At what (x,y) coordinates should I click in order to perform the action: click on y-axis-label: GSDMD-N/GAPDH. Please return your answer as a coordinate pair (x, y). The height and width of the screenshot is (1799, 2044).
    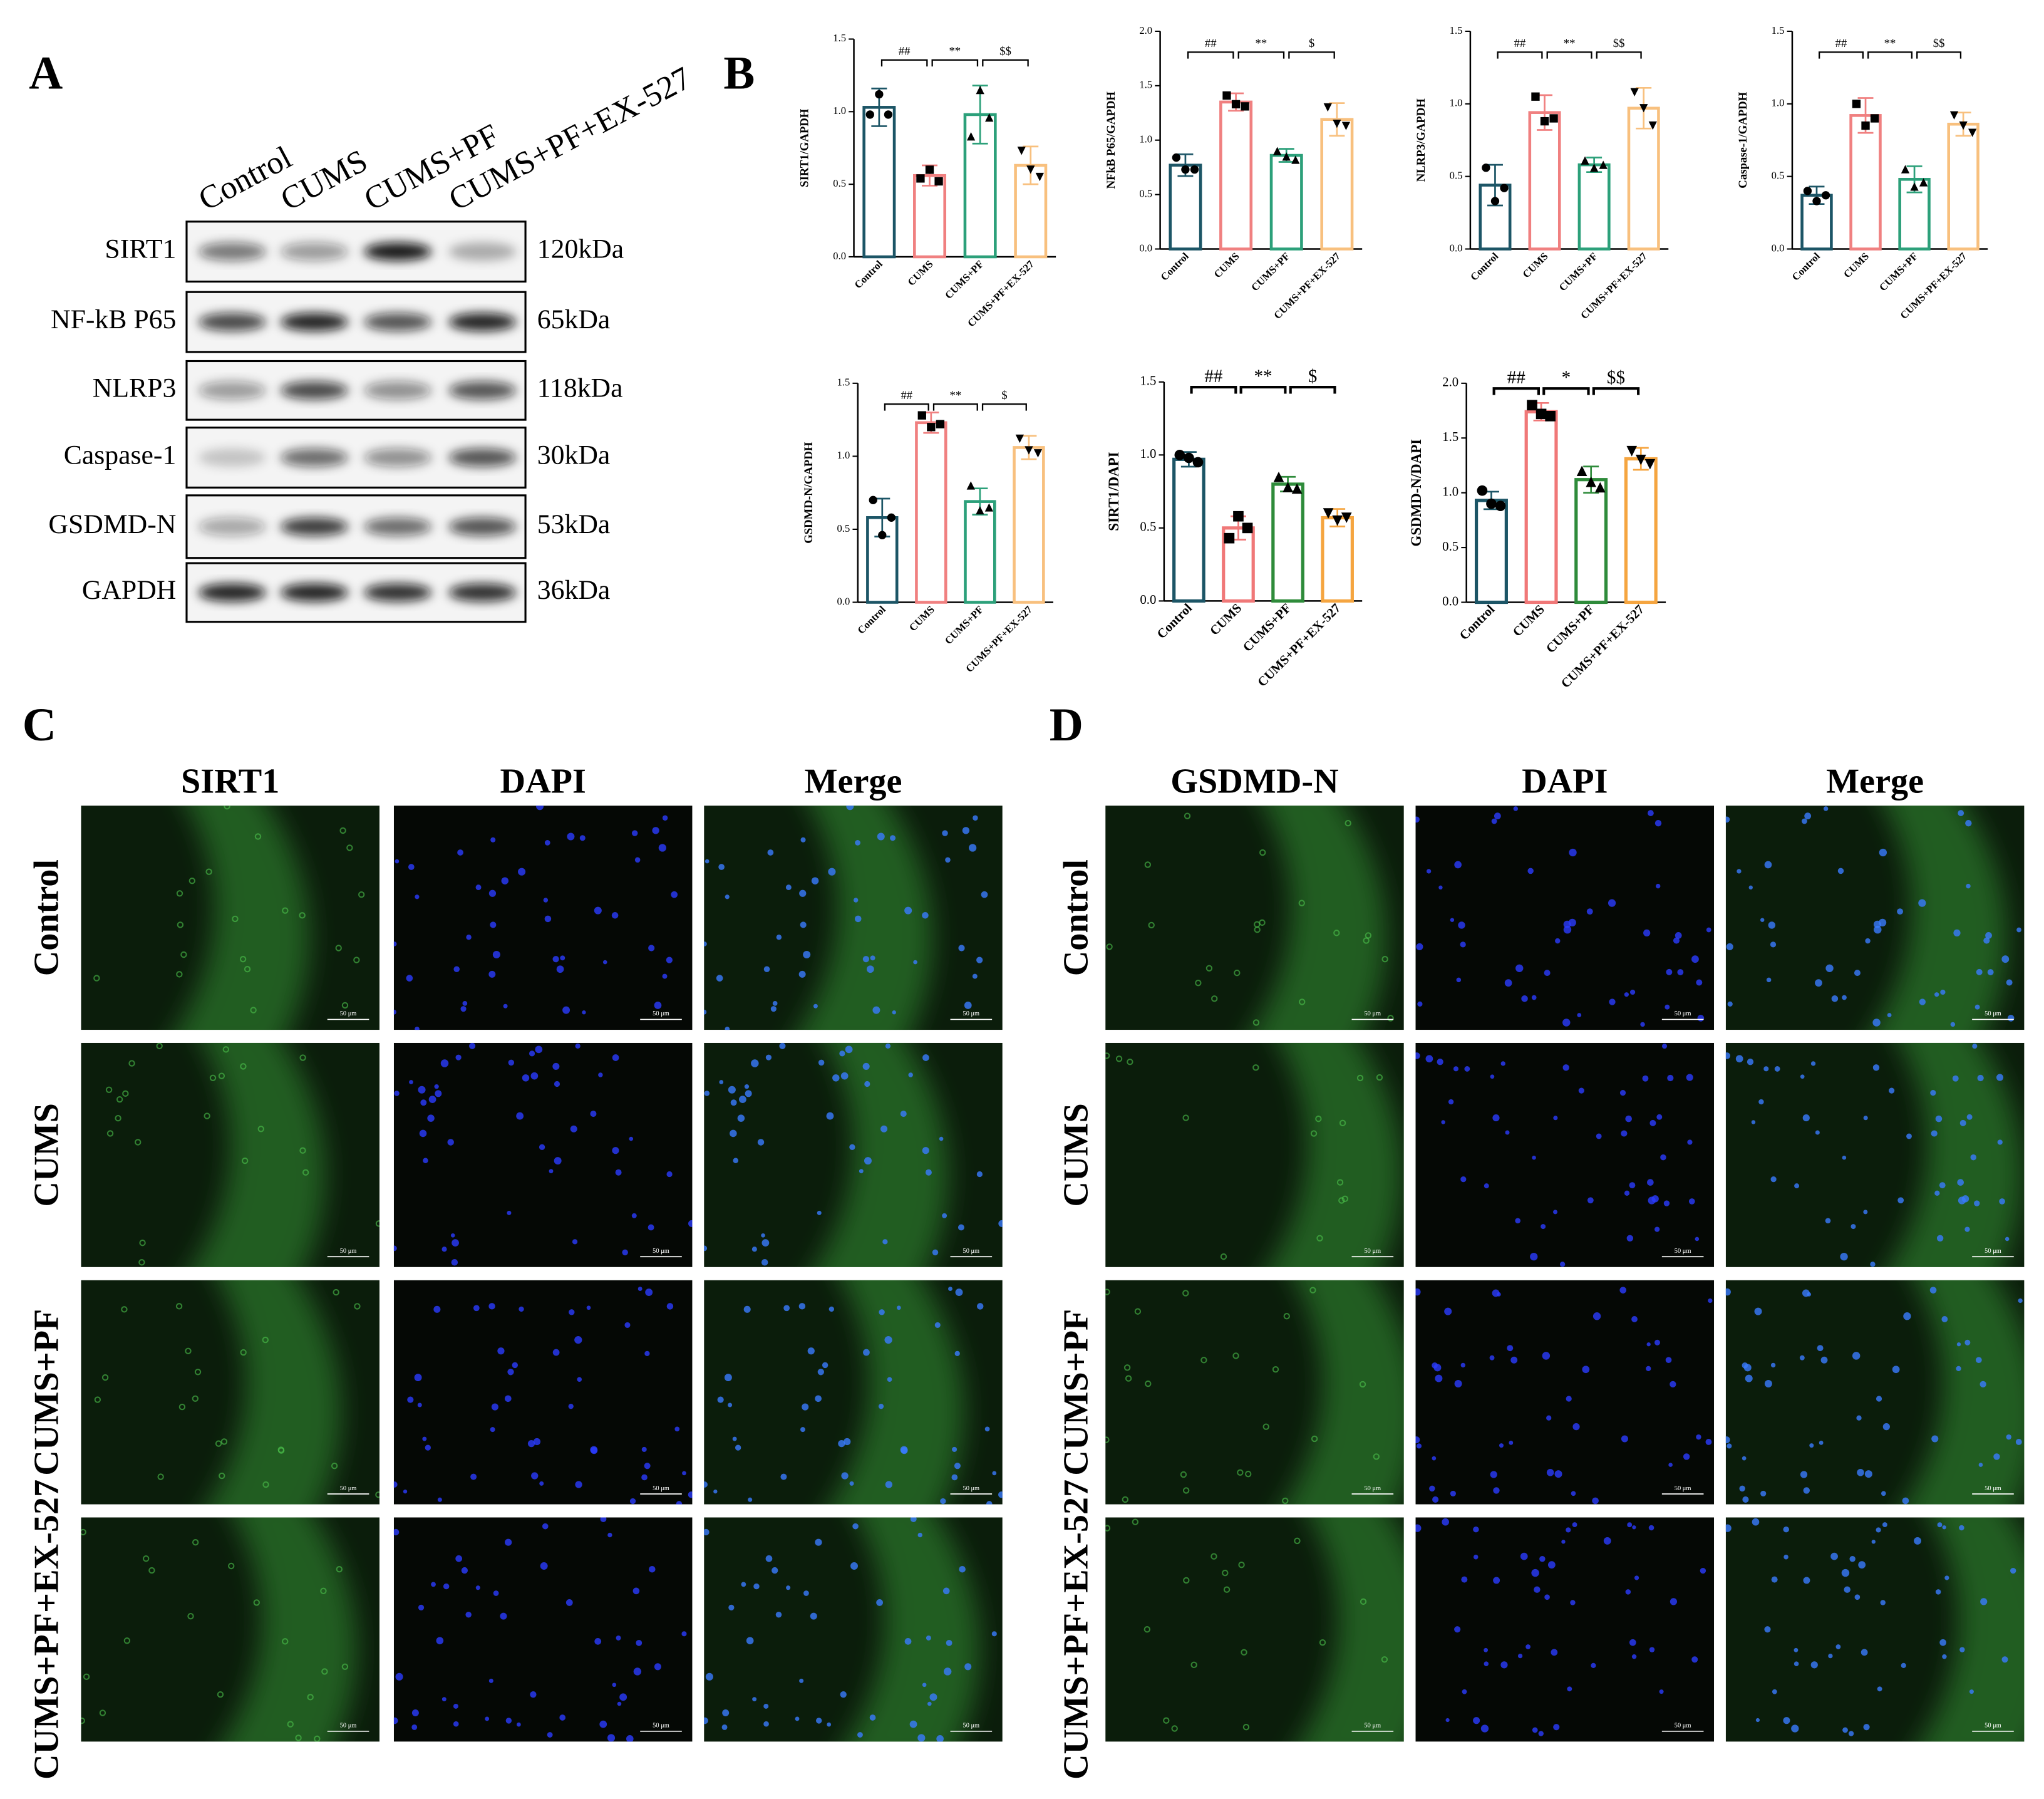
    Looking at the image, I should click on (808, 493).